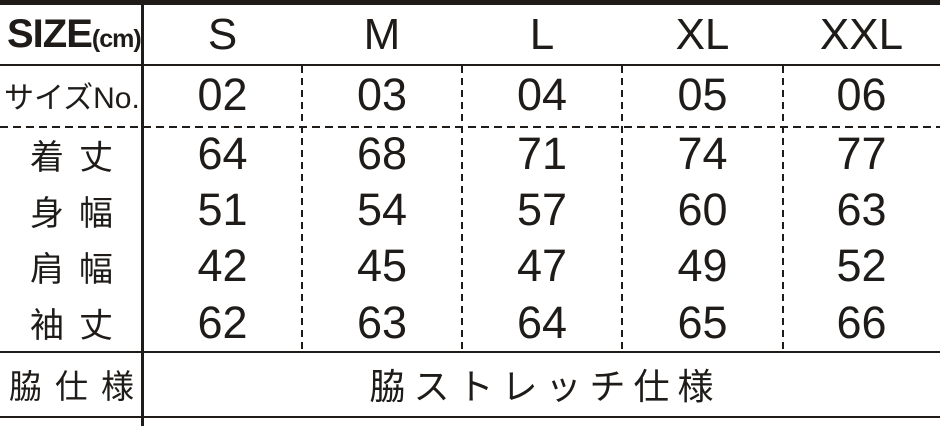 This screenshot has height=426, width=940. Describe the element at coordinates (542, 34) in the screenshot. I see `col-header-l: L` at that location.